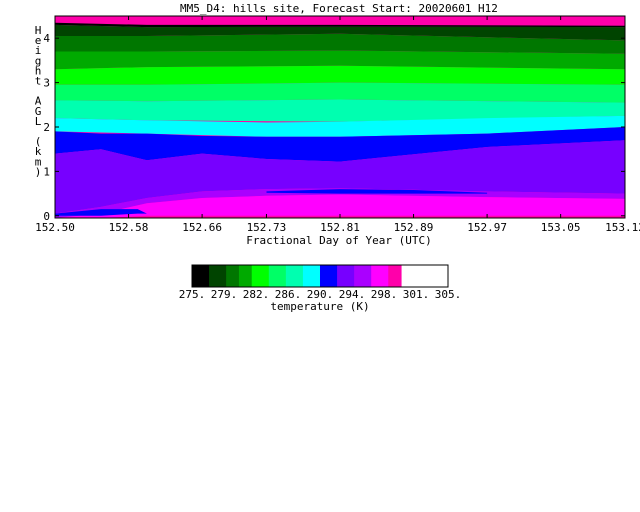 The height and width of the screenshot is (512, 640). Describe the element at coordinates (352, 294) in the screenshot. I see `colorbar-tick-label: 294.` at that location.